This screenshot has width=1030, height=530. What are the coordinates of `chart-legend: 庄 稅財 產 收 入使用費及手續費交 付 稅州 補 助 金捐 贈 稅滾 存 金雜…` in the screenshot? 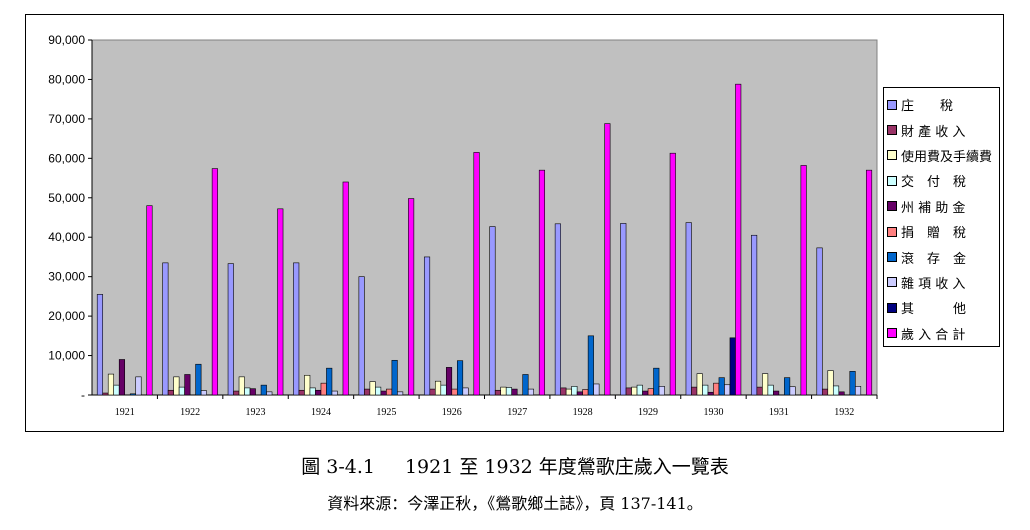 It's located at (941, 217).